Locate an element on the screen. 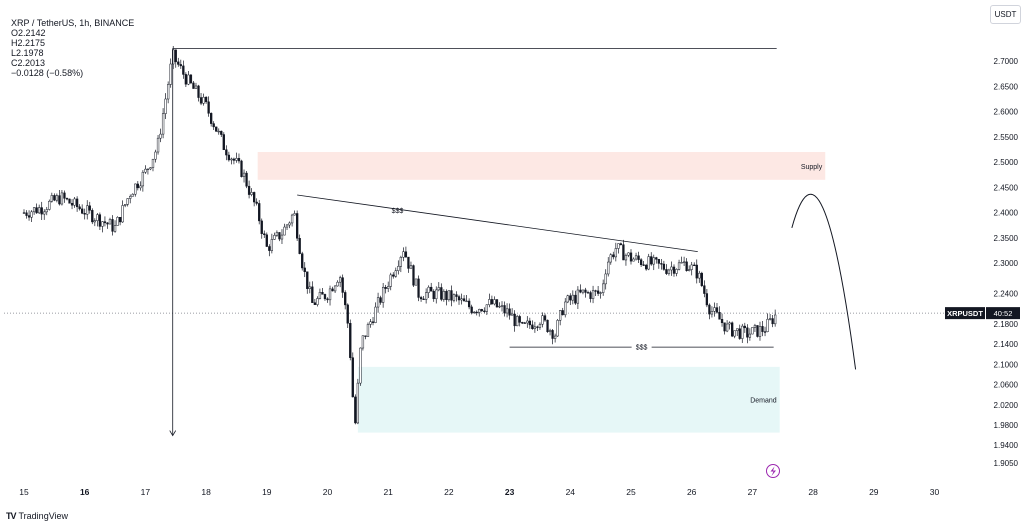 The height and width of the screenshot is (527, 1024). x-tick-label: 20 is located at coordinates (328, 492).